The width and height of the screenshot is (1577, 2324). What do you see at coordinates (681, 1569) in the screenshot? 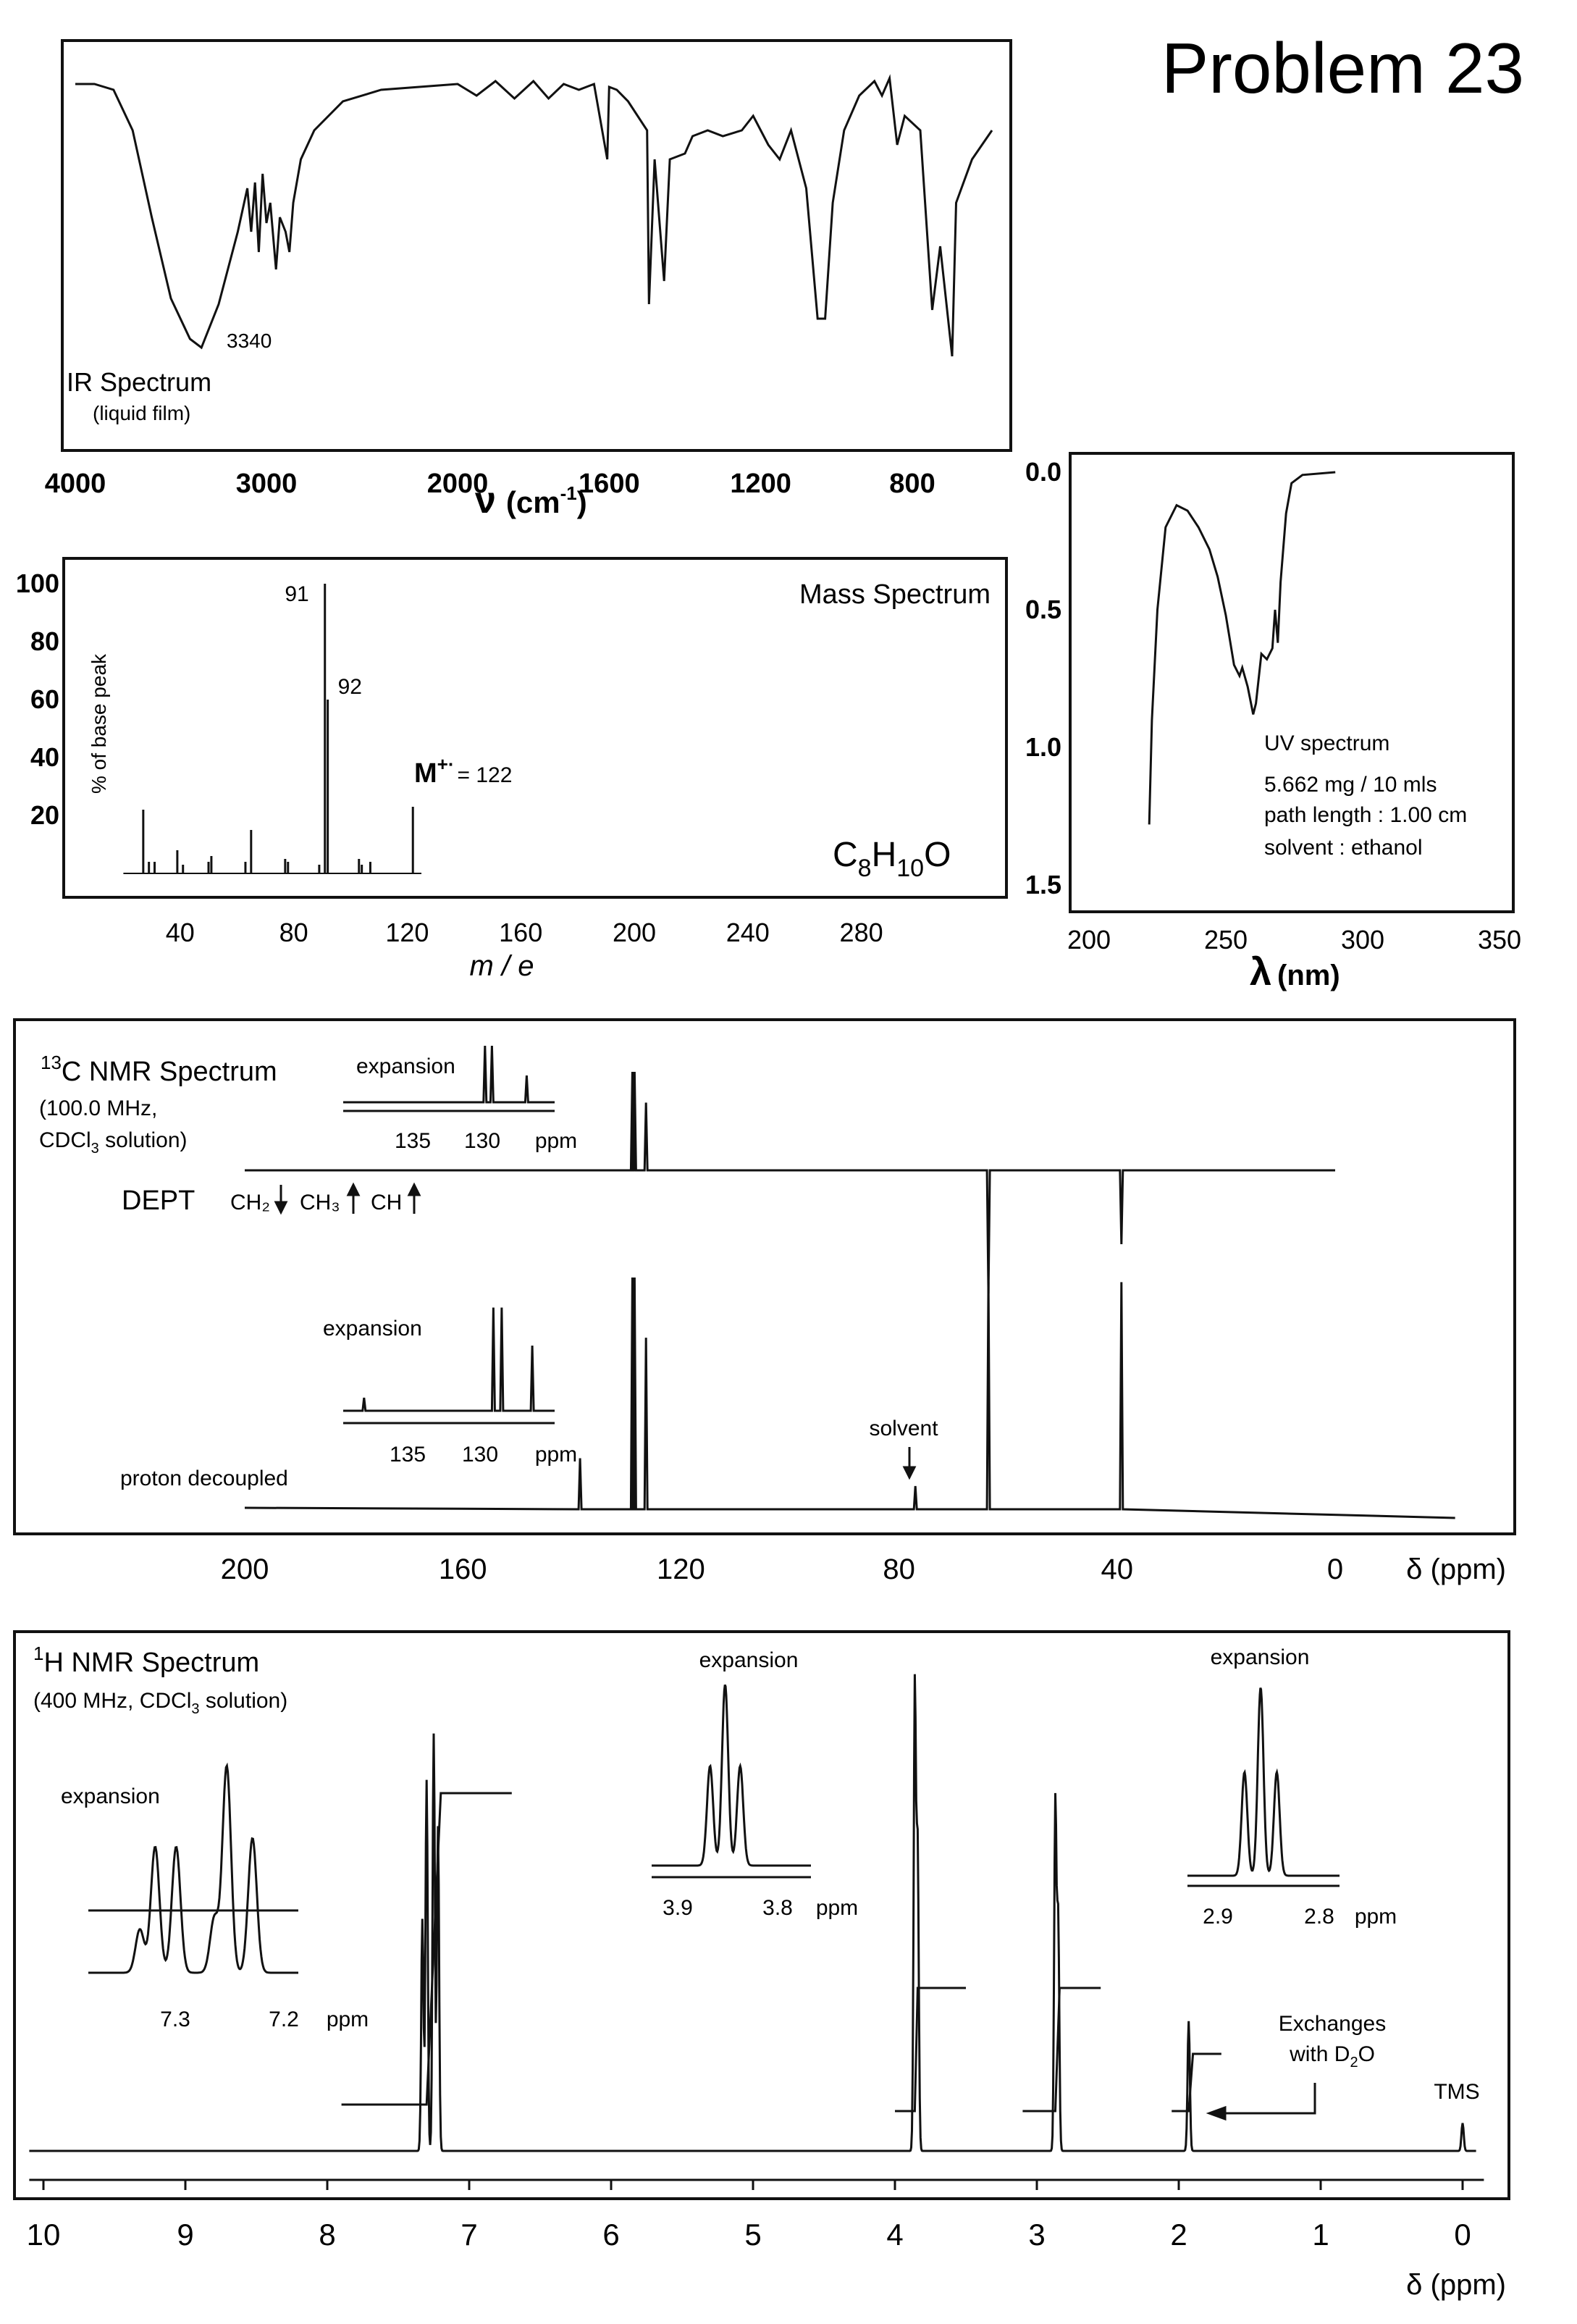
I see `c13-x-tick: 120` at bounding box center [681, 1569].